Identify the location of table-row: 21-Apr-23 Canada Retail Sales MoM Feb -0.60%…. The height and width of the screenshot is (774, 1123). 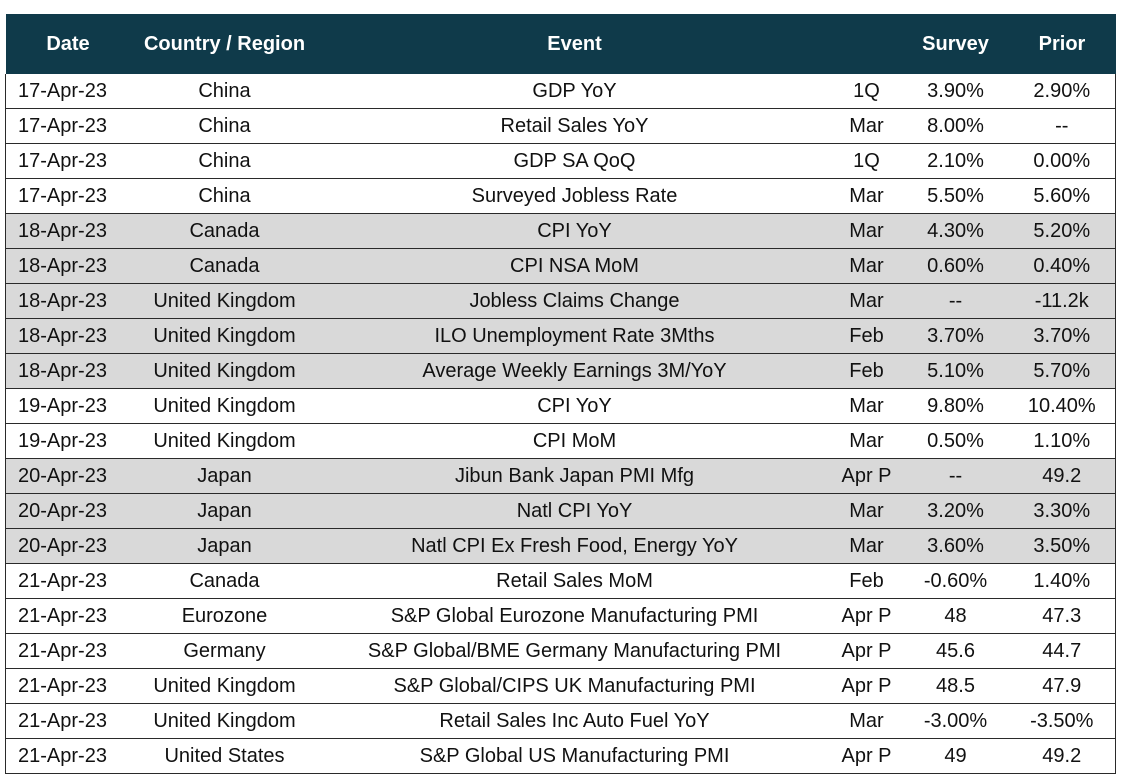
(560, 581).